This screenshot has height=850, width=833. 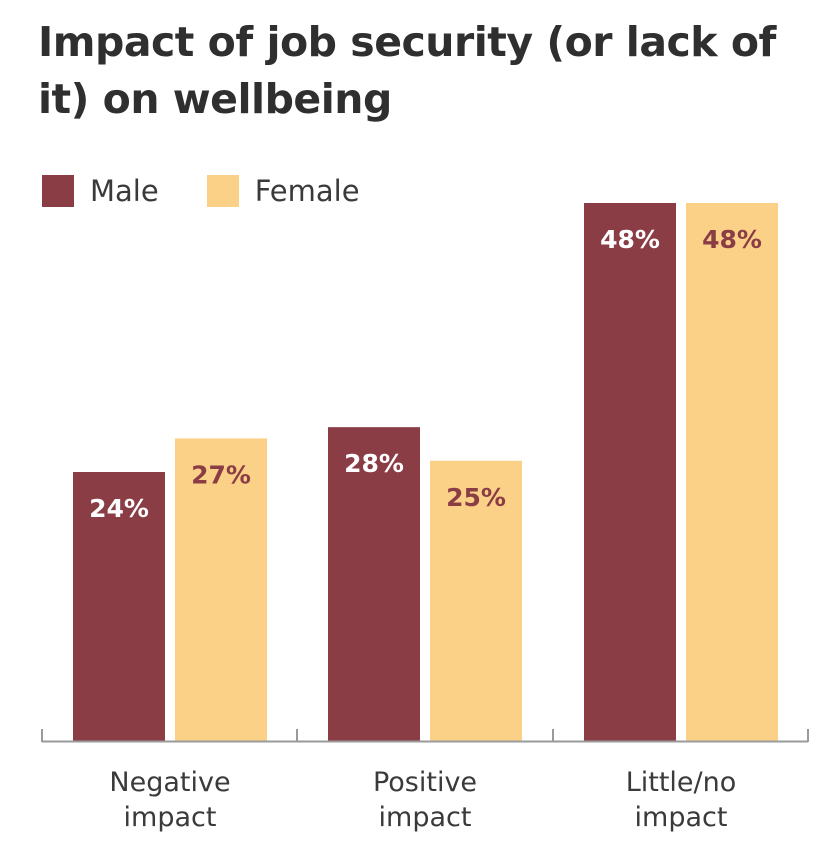 I want to click on category-label: Negative impact, so click(x=169, y=800).